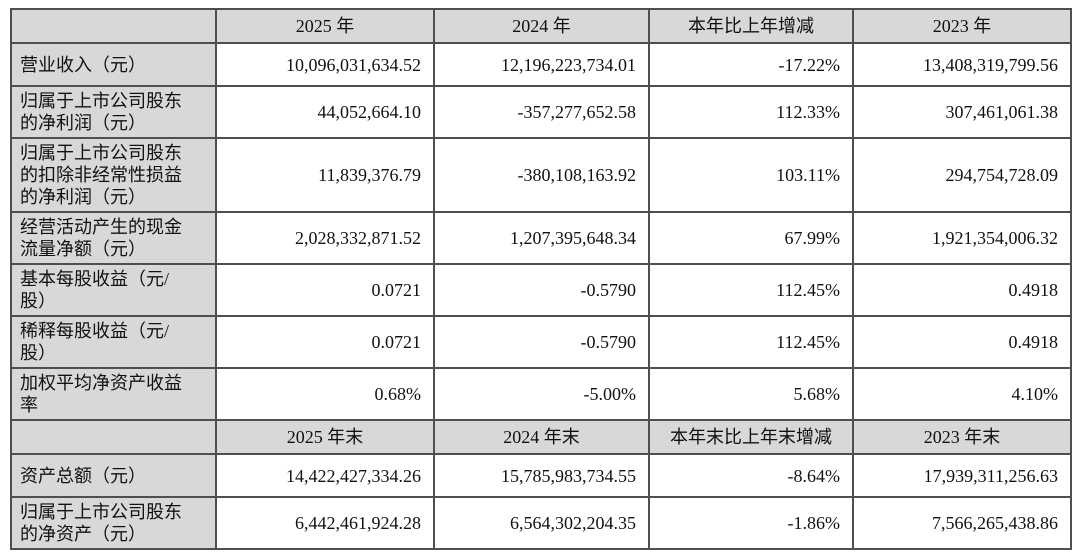 Image resolution: width=1080 pixels, height=557 pixels. Describe the element at coordinates (751, 238) in the screenshot. I see `yoy-change: 67.99%` at that location.